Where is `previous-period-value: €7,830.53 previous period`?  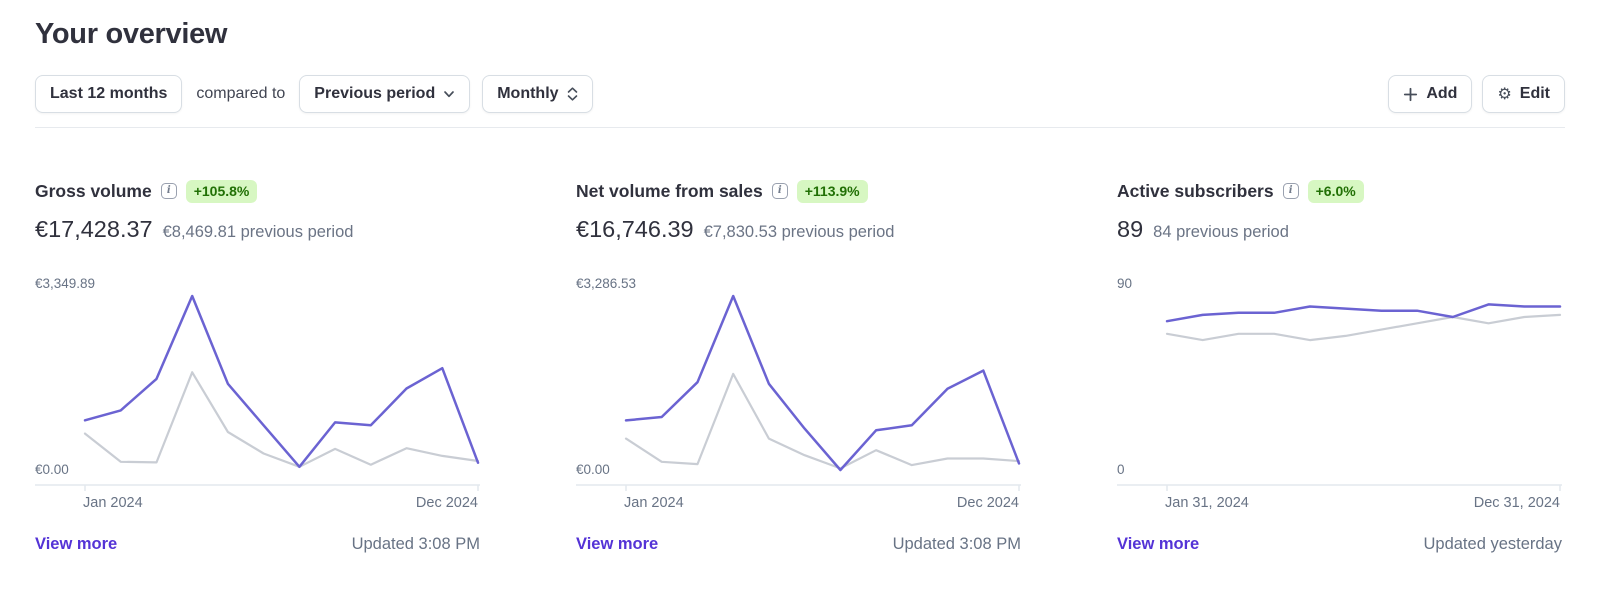
previous-period-value: €7,830.53 previous period is located at coordinates (799, 231).